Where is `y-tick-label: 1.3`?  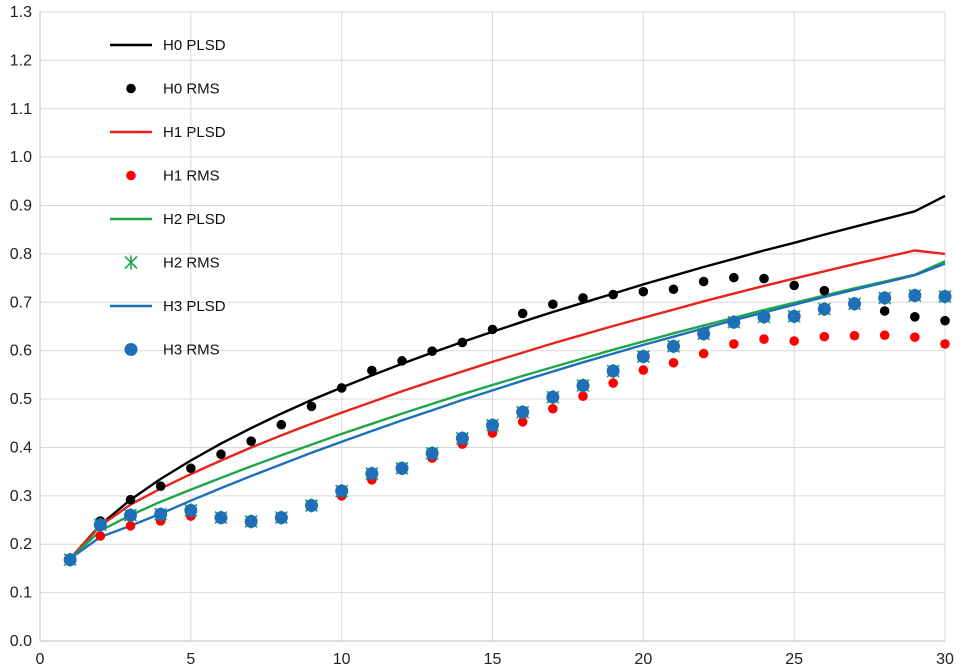 y-tick-label: 1.3 is located at coordinates (21, 12).